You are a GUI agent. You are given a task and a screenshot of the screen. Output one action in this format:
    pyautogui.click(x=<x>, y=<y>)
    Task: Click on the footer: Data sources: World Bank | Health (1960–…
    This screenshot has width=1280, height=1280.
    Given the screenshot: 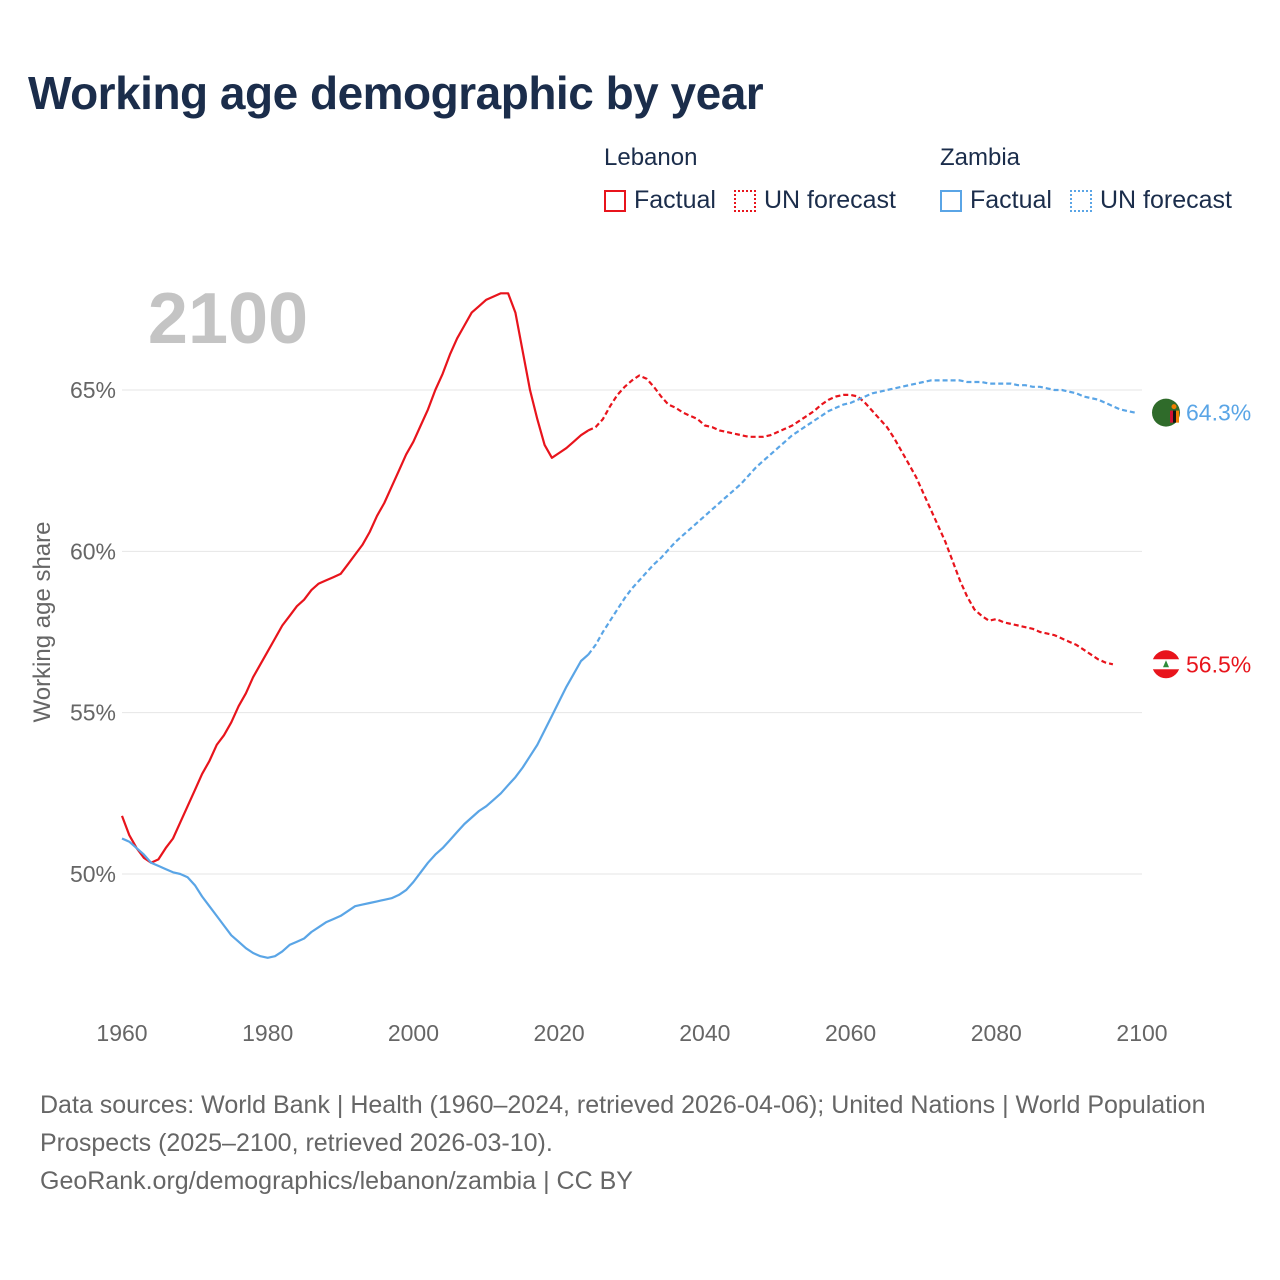 What is the action you would take?
    pyautogui.click(x=630, y=1143)
    